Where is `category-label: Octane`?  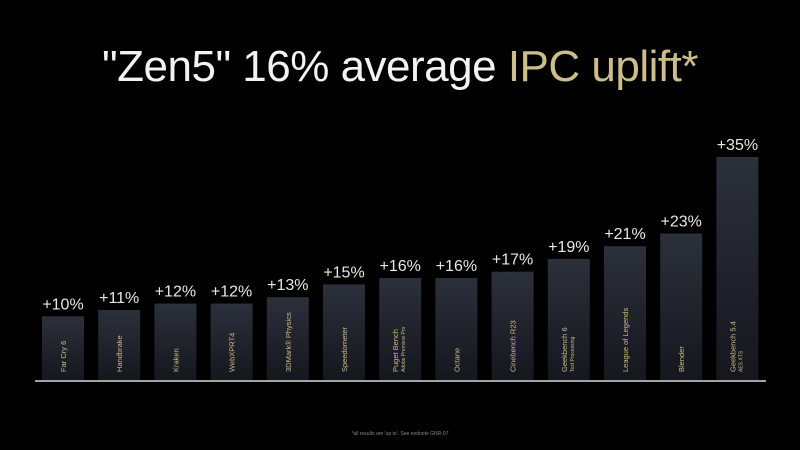
category-label: Octane is located at coordinates (456, 360).